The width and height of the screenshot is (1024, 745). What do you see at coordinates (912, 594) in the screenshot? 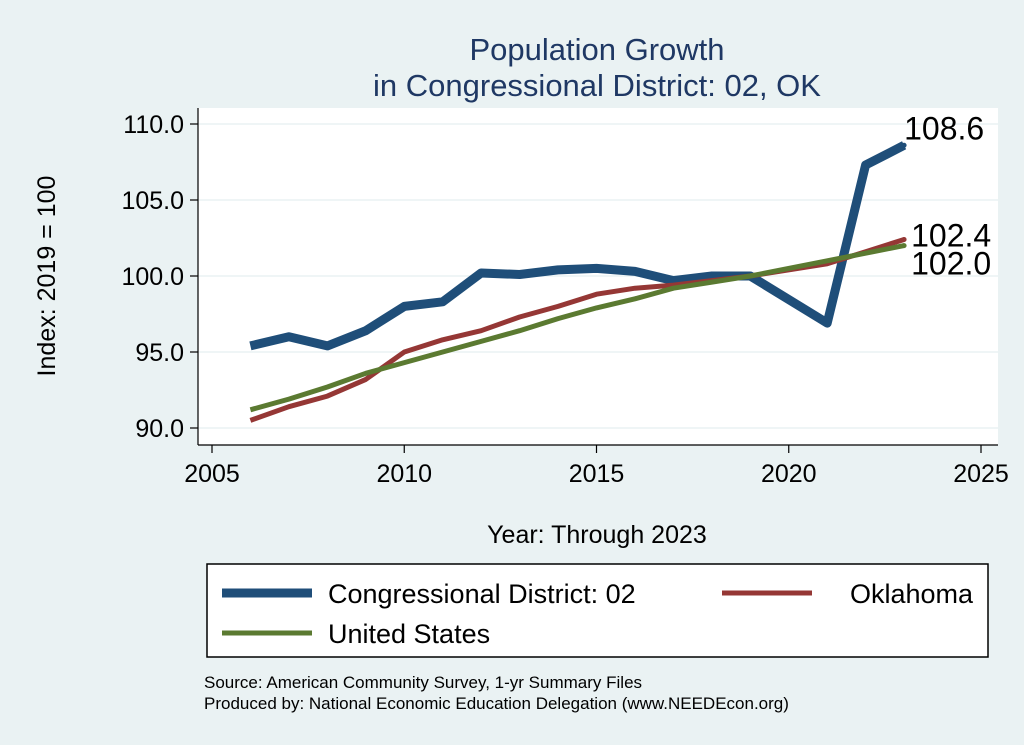
I see `legend-label-oklahoma: Oklahoma` at bounding box center [912, 594].